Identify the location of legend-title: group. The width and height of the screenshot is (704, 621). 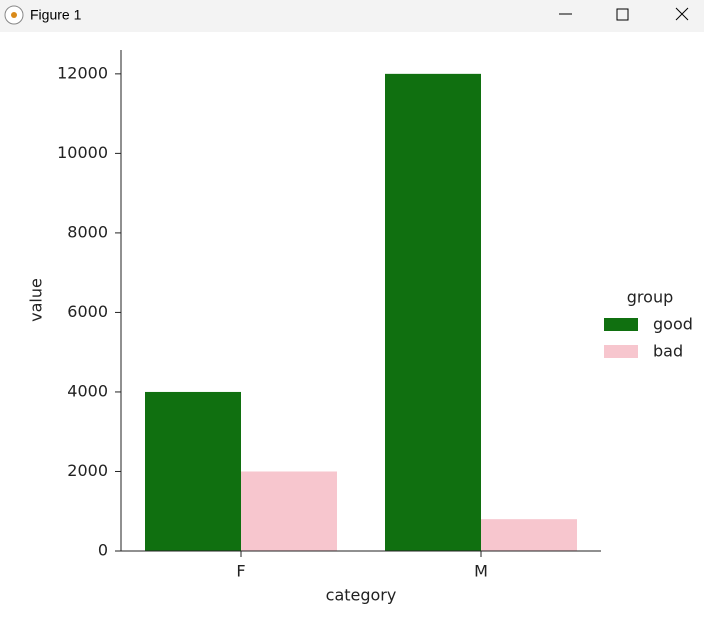
(650, 297).